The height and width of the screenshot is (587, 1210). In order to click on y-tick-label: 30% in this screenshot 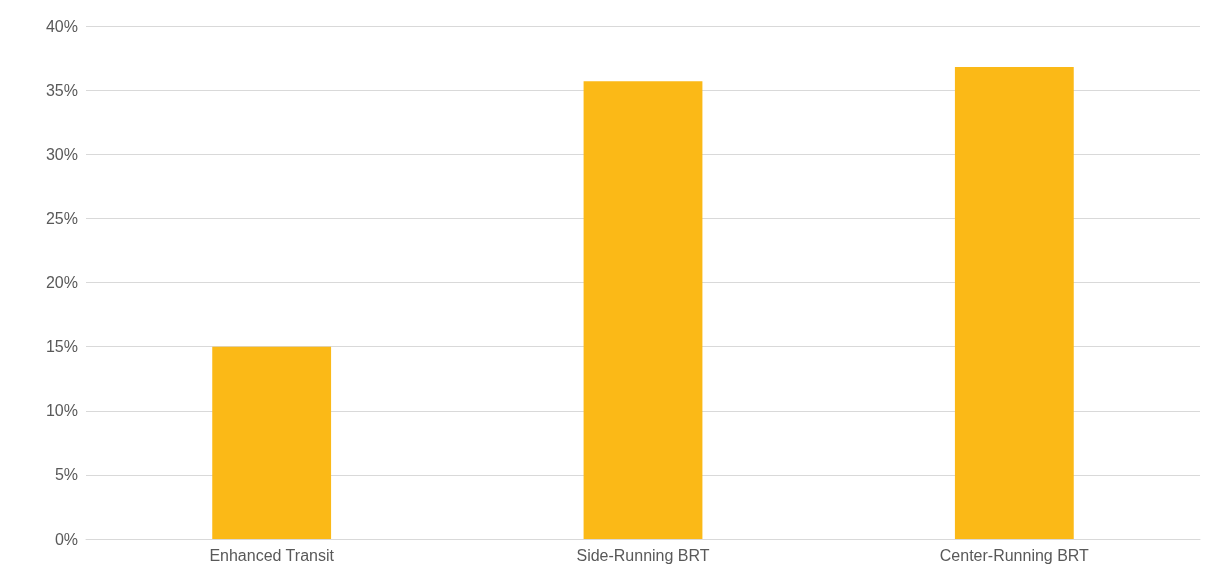, I will do `click(61, 154)`.